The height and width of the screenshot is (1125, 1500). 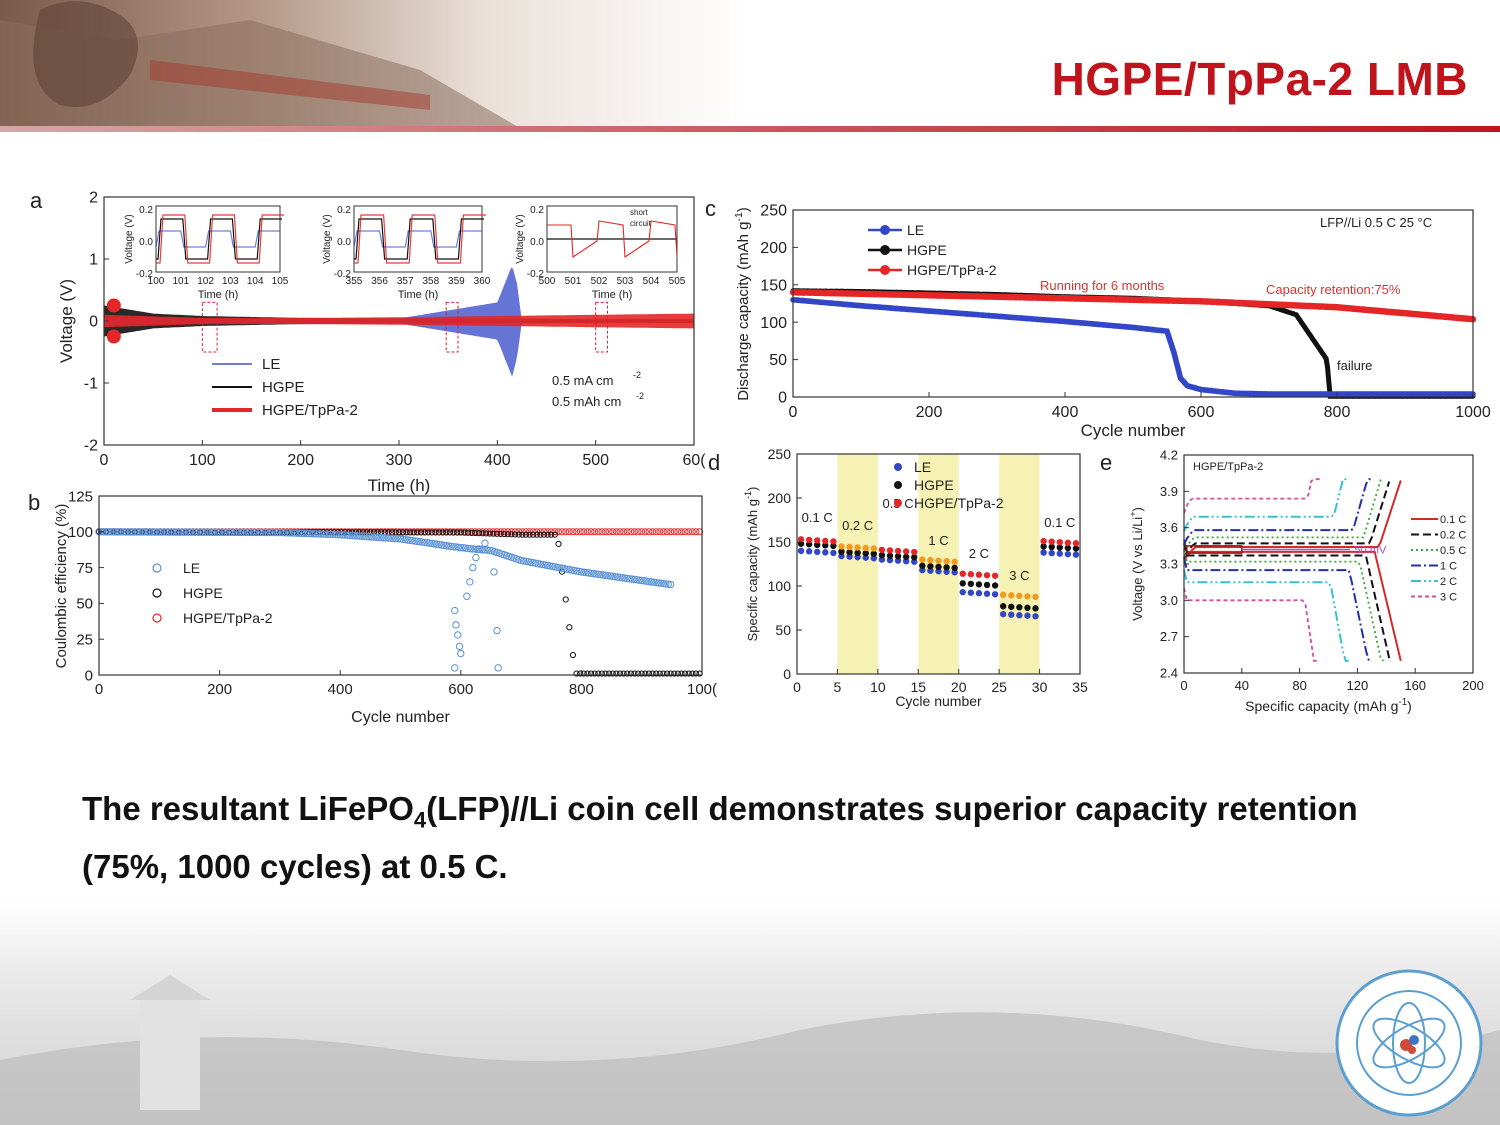 I want to click on panel-c-xlabel: Cycle number, so click(x=1133, y=430).